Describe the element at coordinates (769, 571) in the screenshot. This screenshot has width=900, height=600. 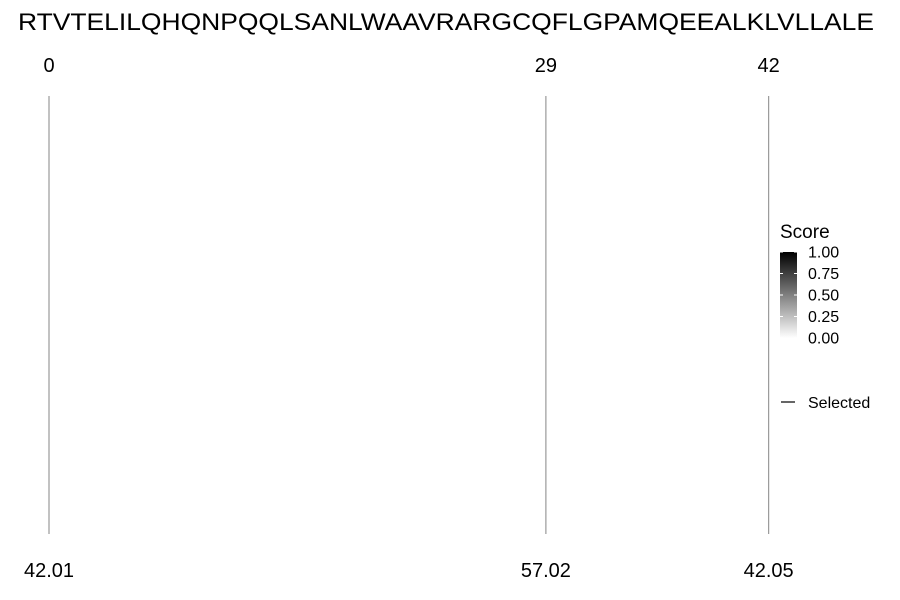
I see `score-label: 42.05` at that location.